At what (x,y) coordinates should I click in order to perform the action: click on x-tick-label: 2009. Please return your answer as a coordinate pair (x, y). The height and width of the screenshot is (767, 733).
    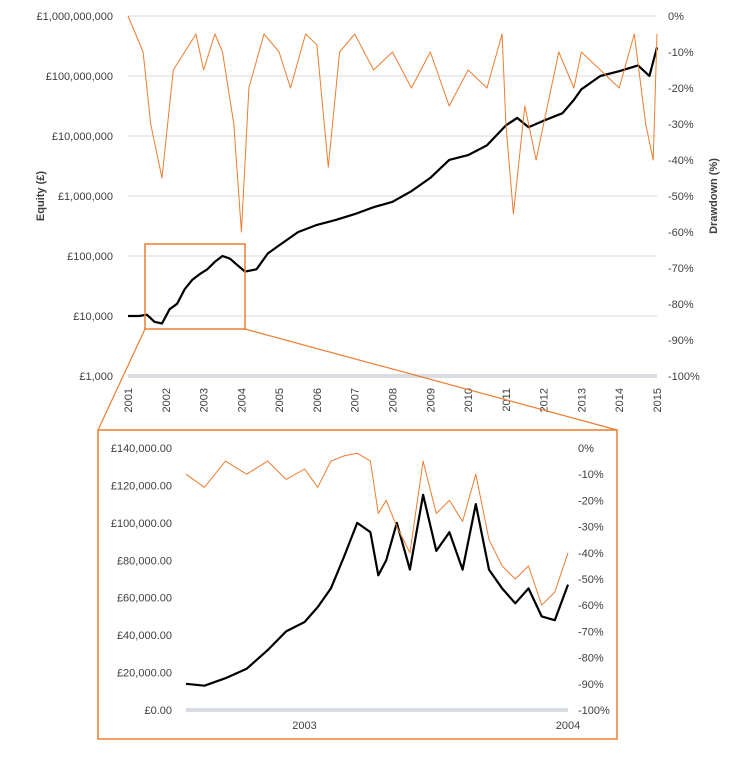
    Looking at the image, I should click on (431, 400).